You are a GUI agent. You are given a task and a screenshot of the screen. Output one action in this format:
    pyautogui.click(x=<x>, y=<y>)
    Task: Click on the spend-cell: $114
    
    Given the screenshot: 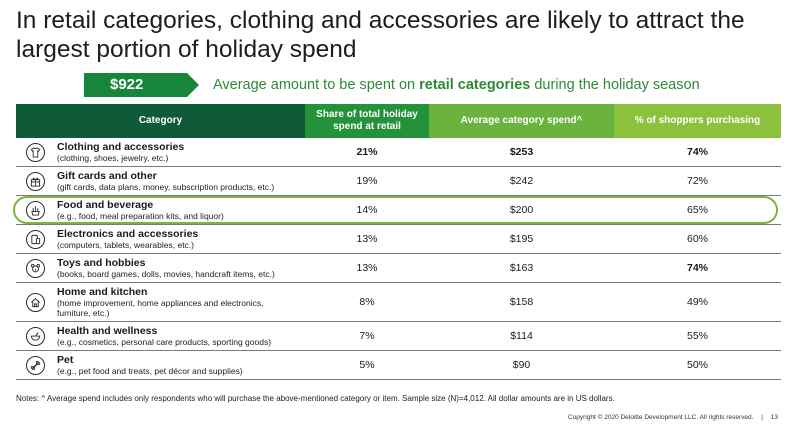 What is the action you would take?
    pyautogui.click(x=521, y=336)
    